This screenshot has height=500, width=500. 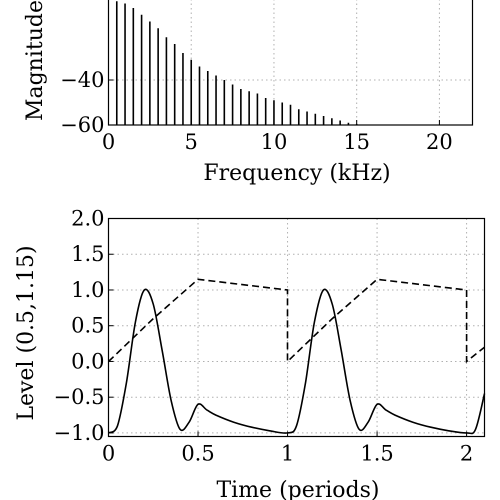 I want to click on waveform-x-tick-label: 1, so click(x=287, y=454).